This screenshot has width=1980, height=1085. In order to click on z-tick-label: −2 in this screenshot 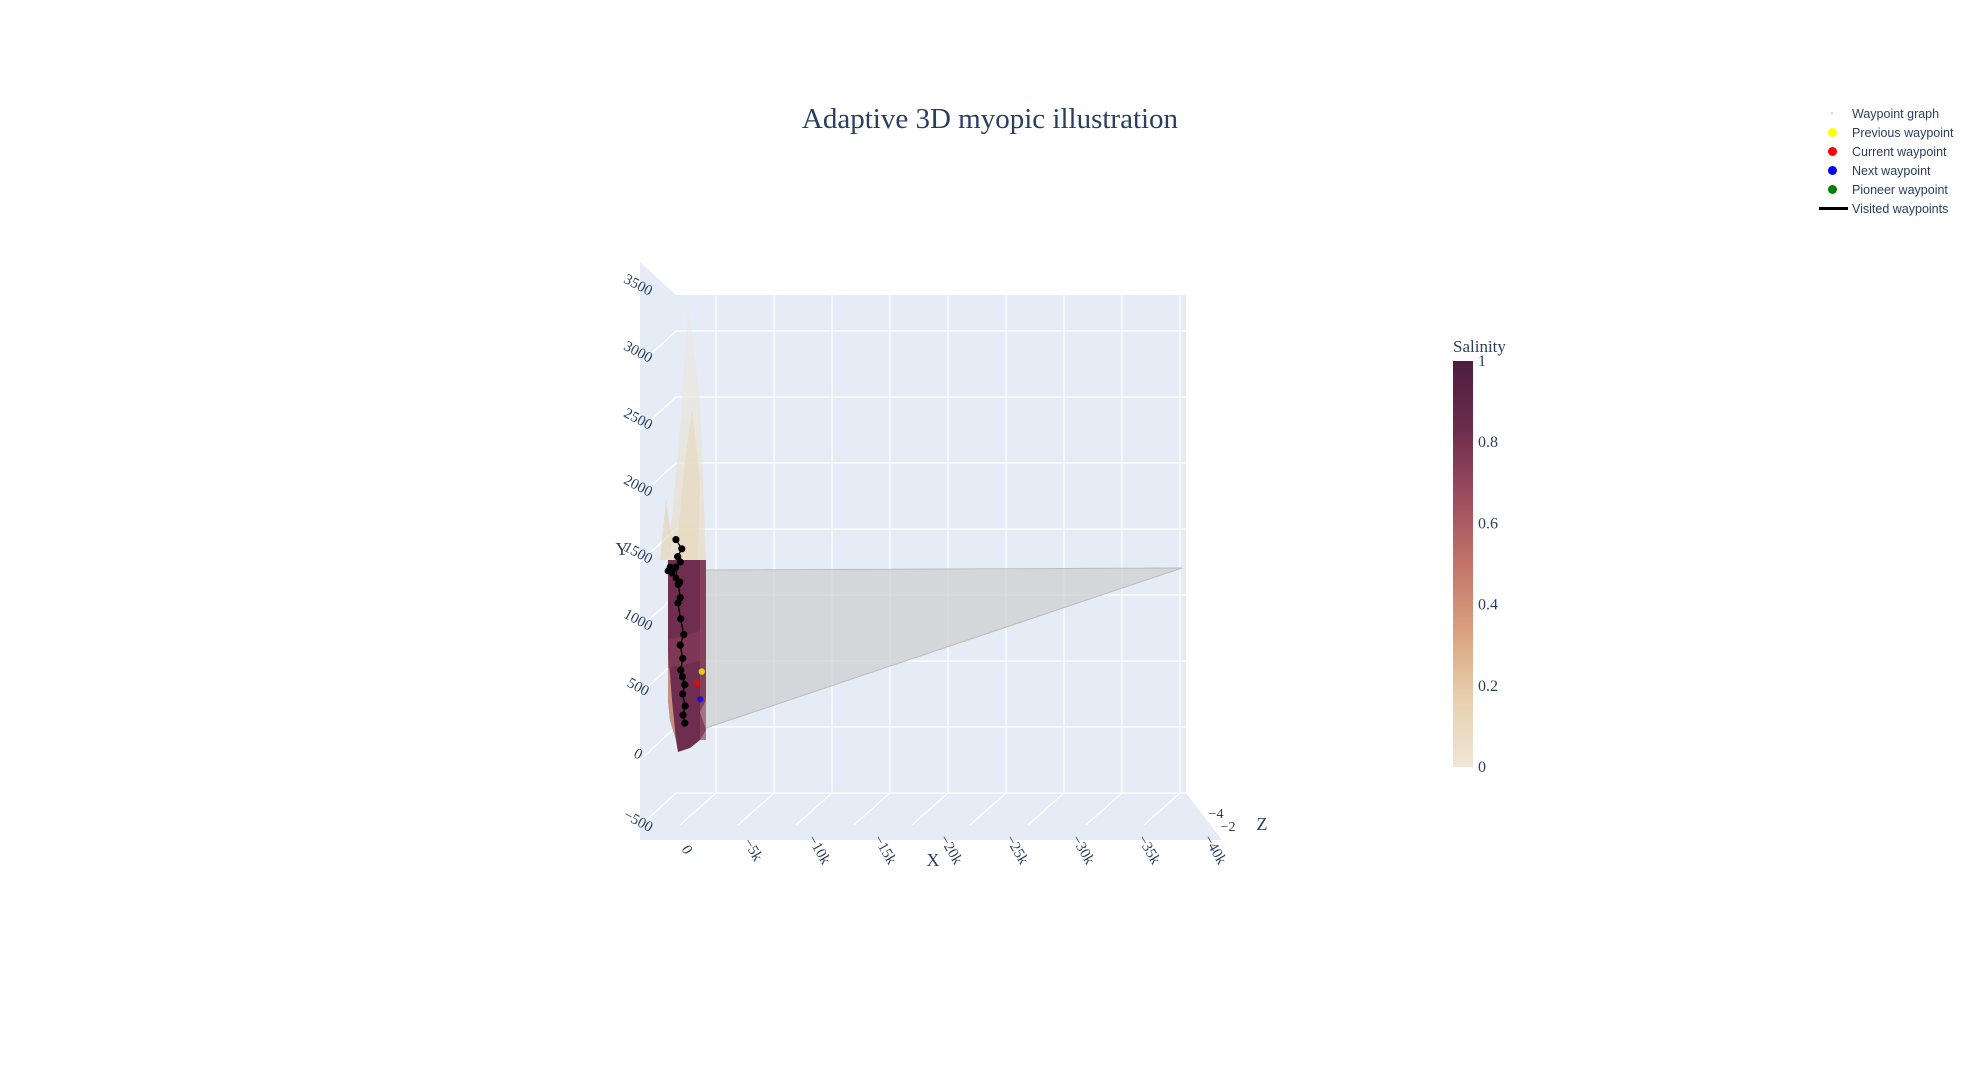, I will do `click(1228, 827)`.